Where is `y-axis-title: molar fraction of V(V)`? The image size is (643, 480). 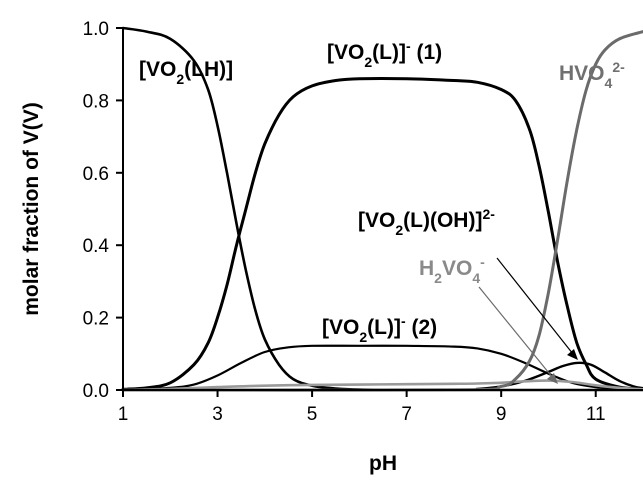 y-axis-title: molar fraction of V(V) is located at coordinates (31, 209).